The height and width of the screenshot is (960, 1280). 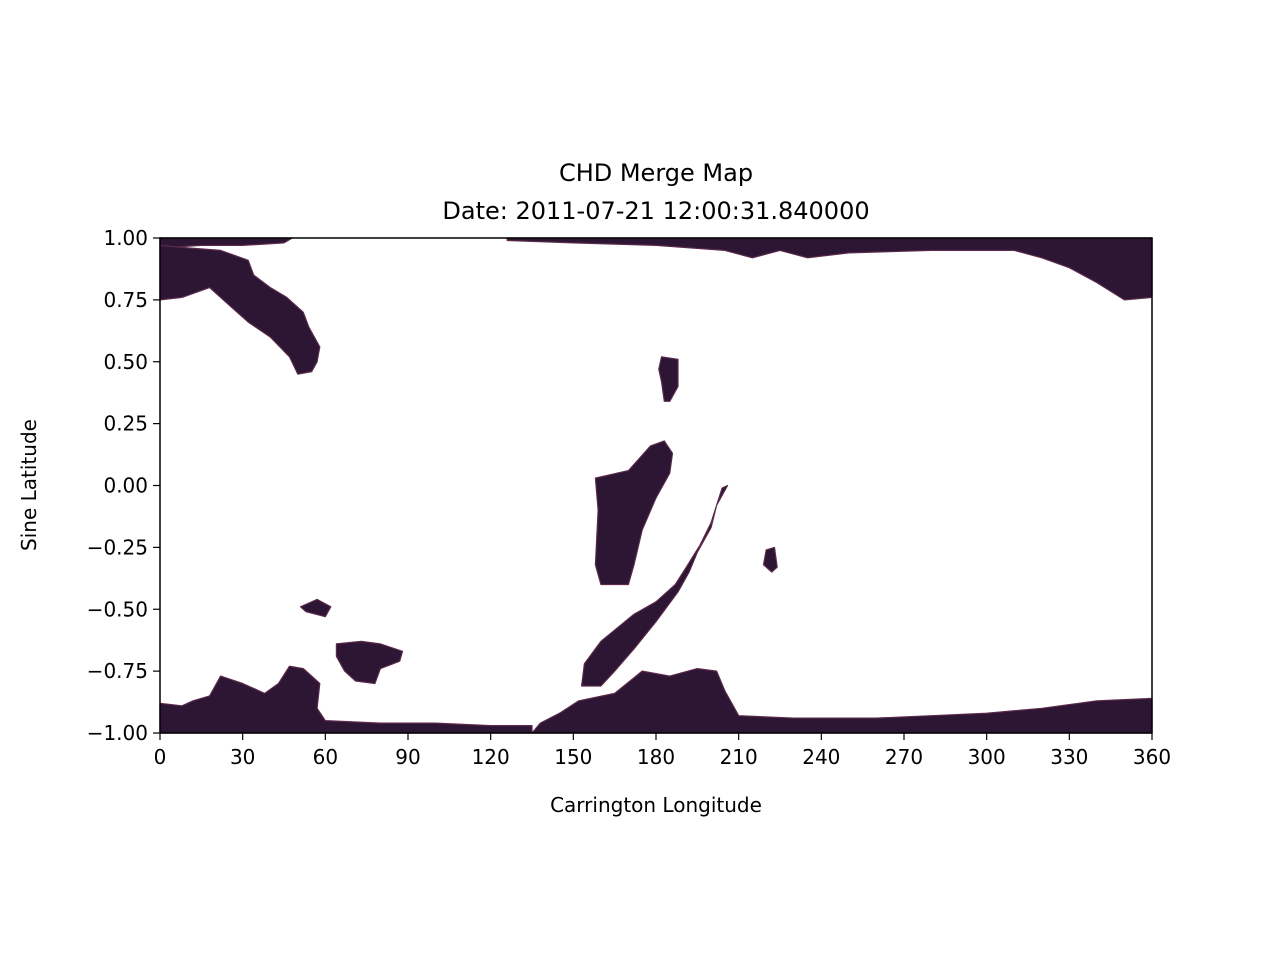 What do you see at coordinates (656, 757) in the screenshot?
I see `x-tick-label: 180` at bounding box center [656, 757].